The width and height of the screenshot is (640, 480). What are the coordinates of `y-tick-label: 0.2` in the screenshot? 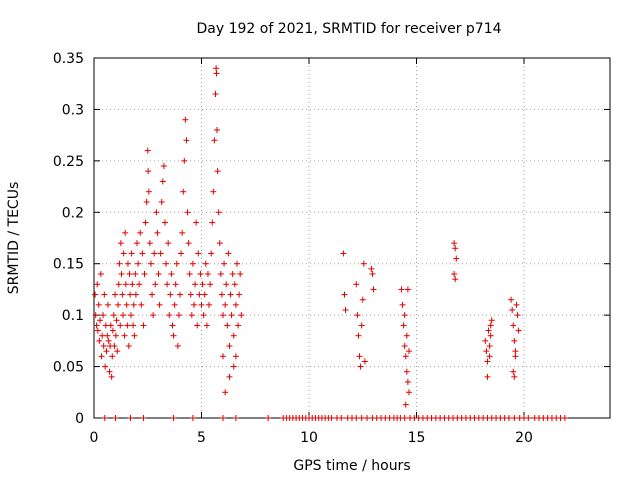 It's located at (73, 213).